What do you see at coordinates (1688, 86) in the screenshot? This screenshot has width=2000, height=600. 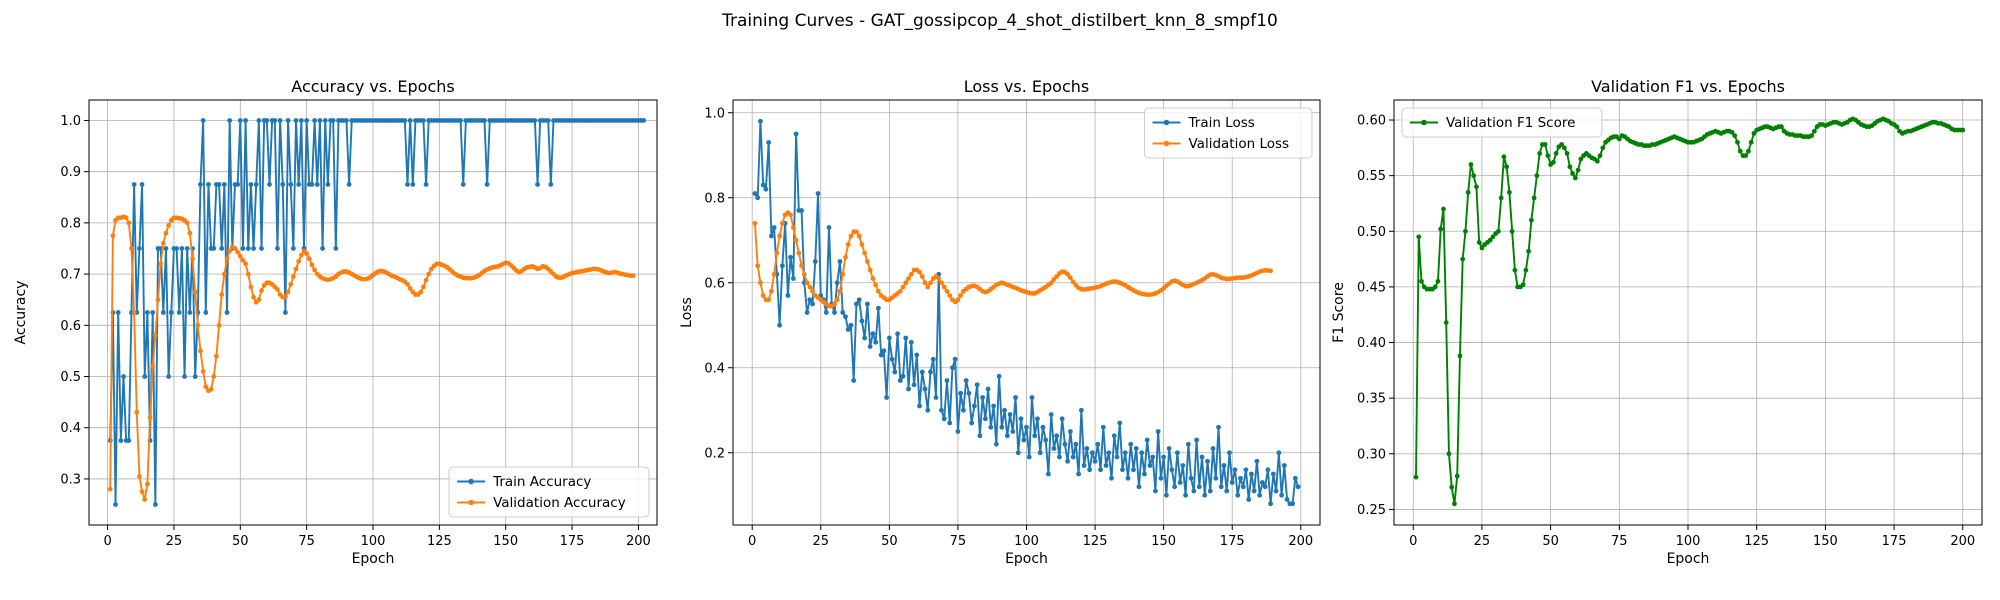 I see `f1-chart-title: Validation F1 vs. Epochs` at bounding box center [1688, 86].